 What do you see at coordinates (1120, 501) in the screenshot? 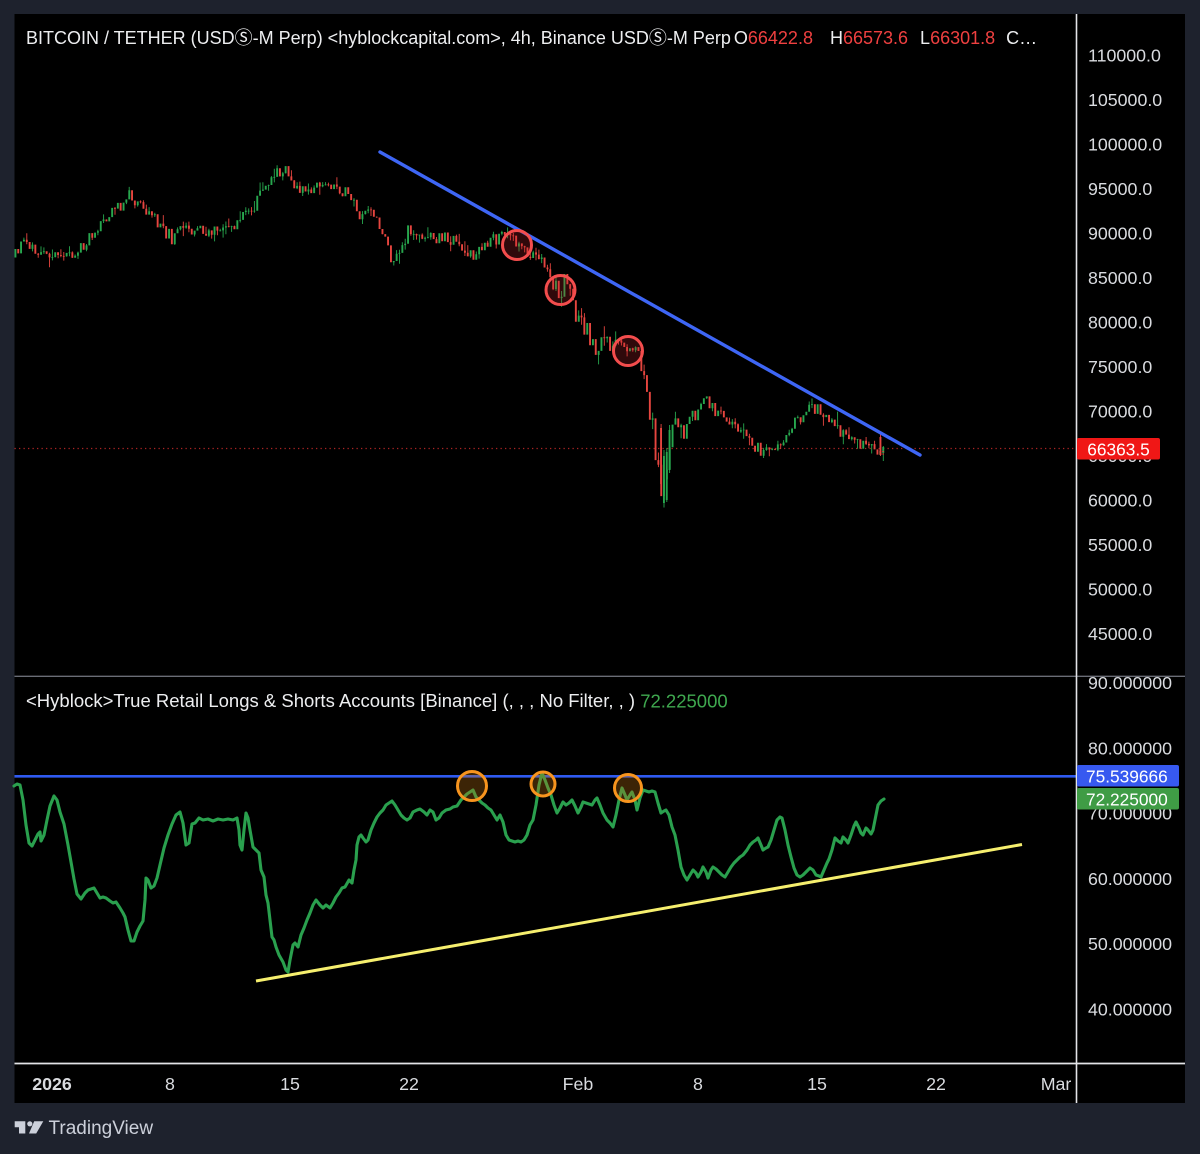
I see `svg-text: 60000.0` at bounding box center [1120, 501].